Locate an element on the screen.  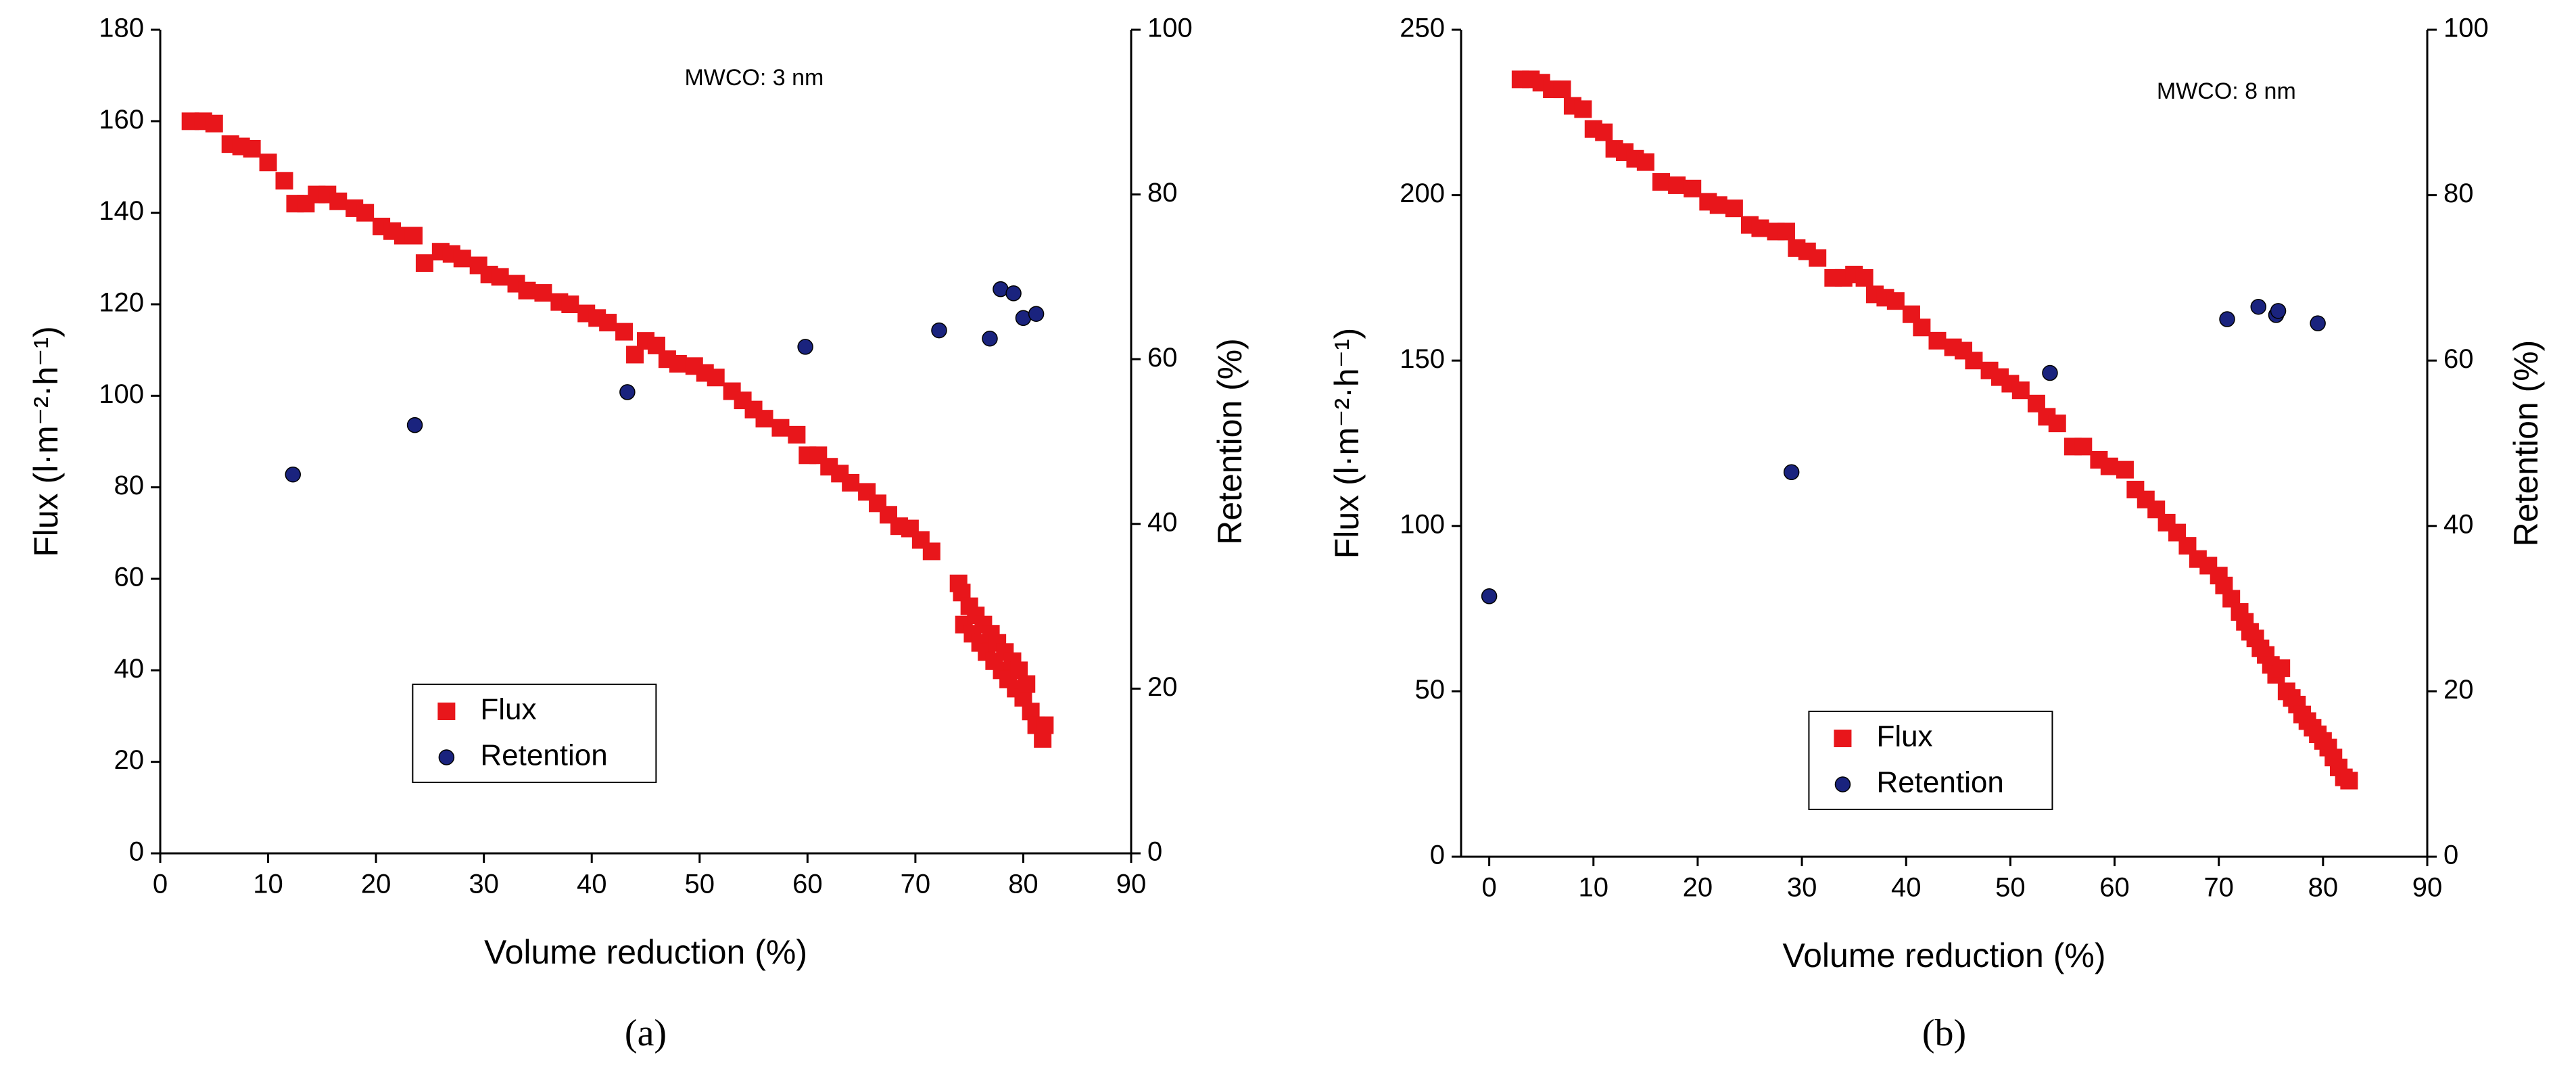
x-tick-label: 60 is located at coordinates (807, 884).